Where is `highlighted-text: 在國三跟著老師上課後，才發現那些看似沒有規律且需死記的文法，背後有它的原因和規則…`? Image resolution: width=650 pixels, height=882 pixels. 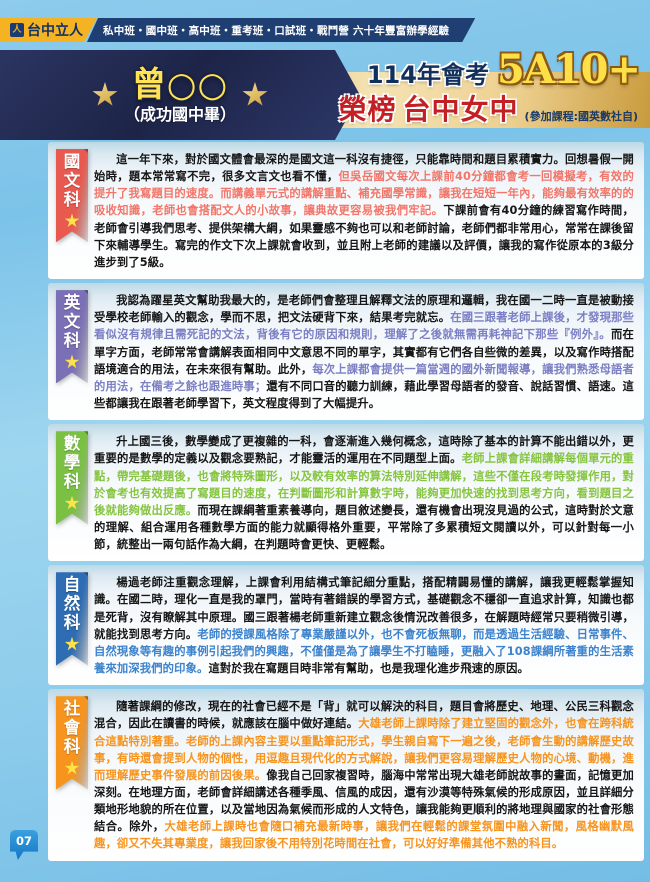
highlighted-text: 在國三跟著老師上課後，才發現那些看似沒有規律且需死記的文法，背後有它的原因和規則… is located at coordinates (364, 326).